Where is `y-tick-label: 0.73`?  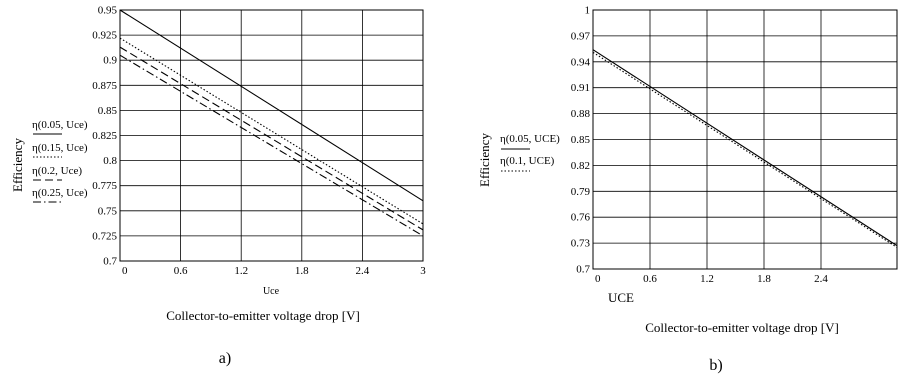
y-tick-label: 0.73 is located at coordinates (581, 244).